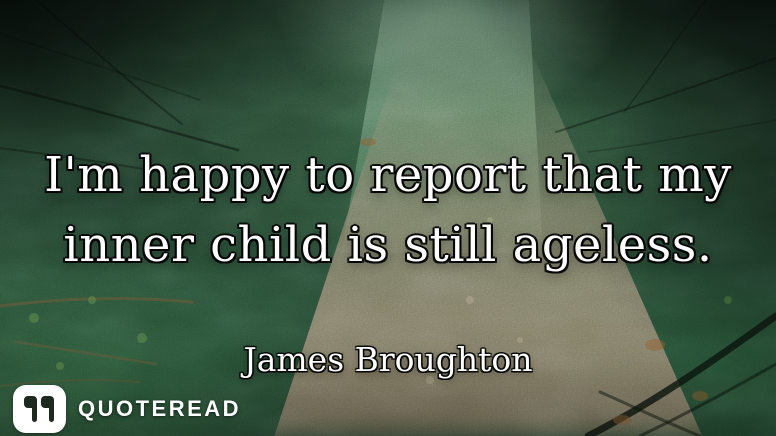 The height and width of the screenshot is (436, 776). I want to click on double-quote-icon, so click(39, 409).